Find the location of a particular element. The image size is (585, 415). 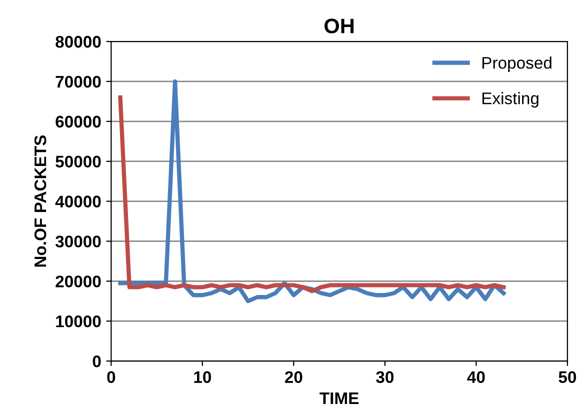

y-tick-label: 10000 is located at coordinates (78, 322).